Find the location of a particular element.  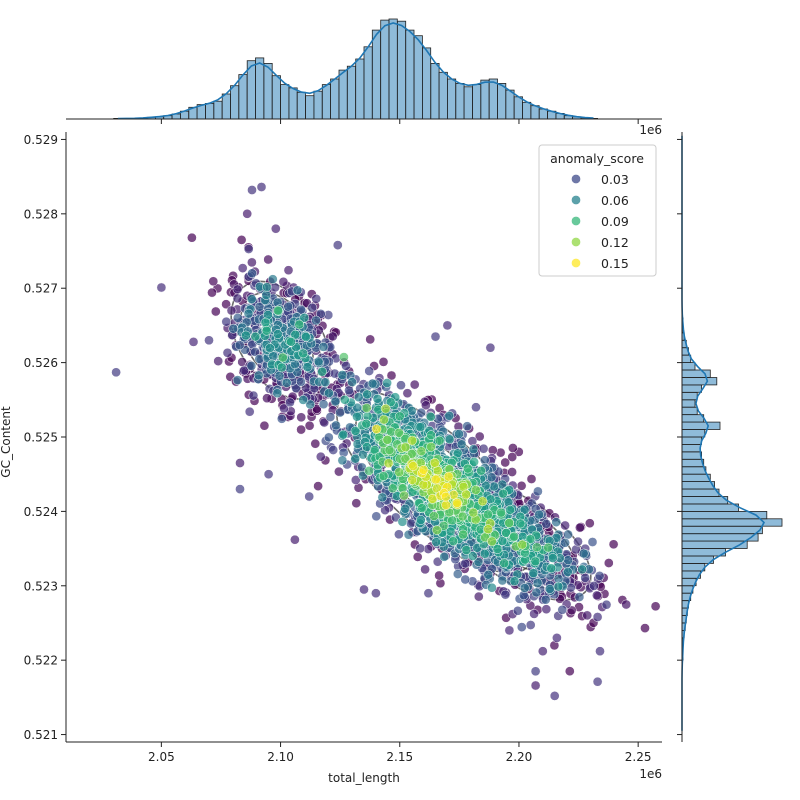

x-tick-label: 2.10 is located at coordinates (280, 757).